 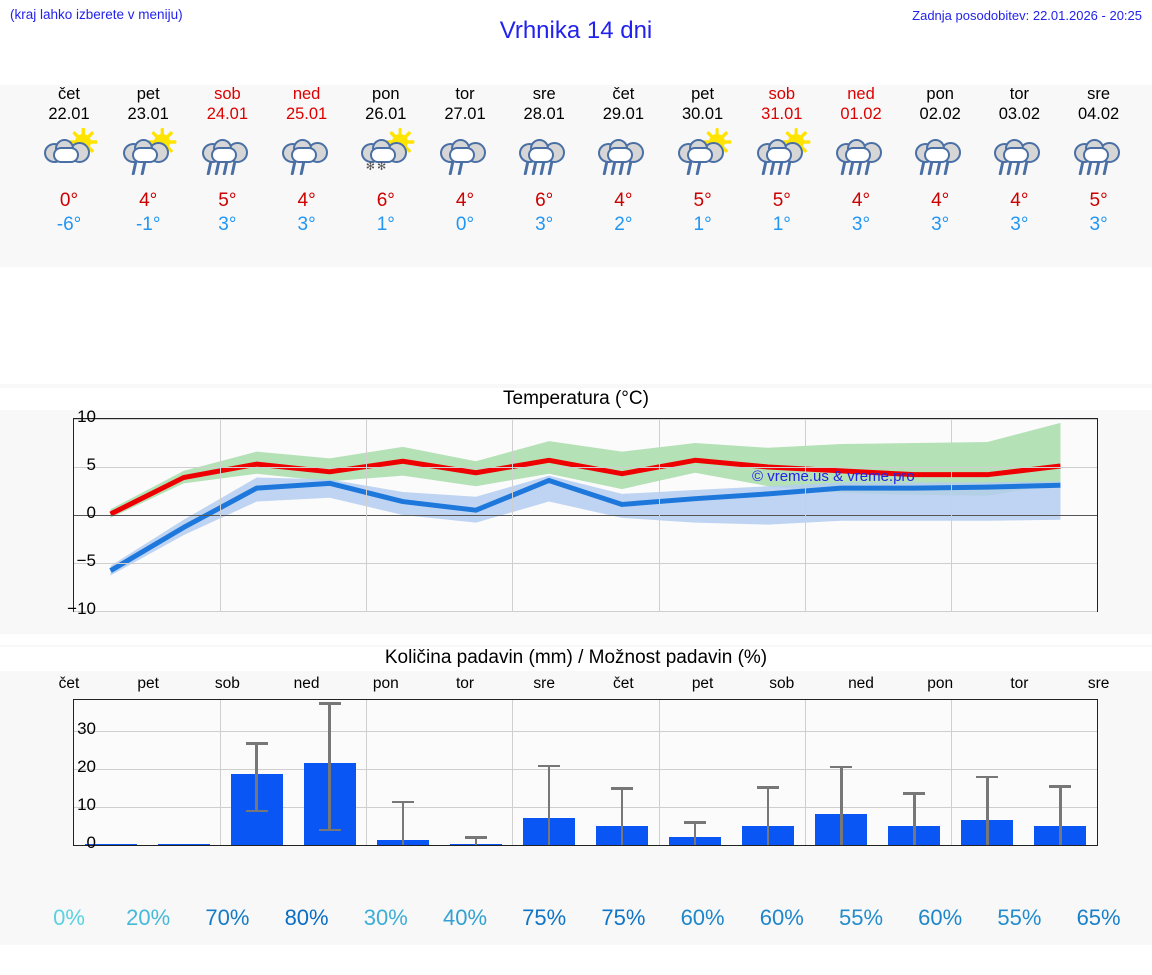 What do you see at coordinates (227, 917) in the screenshot?
I see `precipitation-probability-label: 70%` at bounding box center [227, 917].